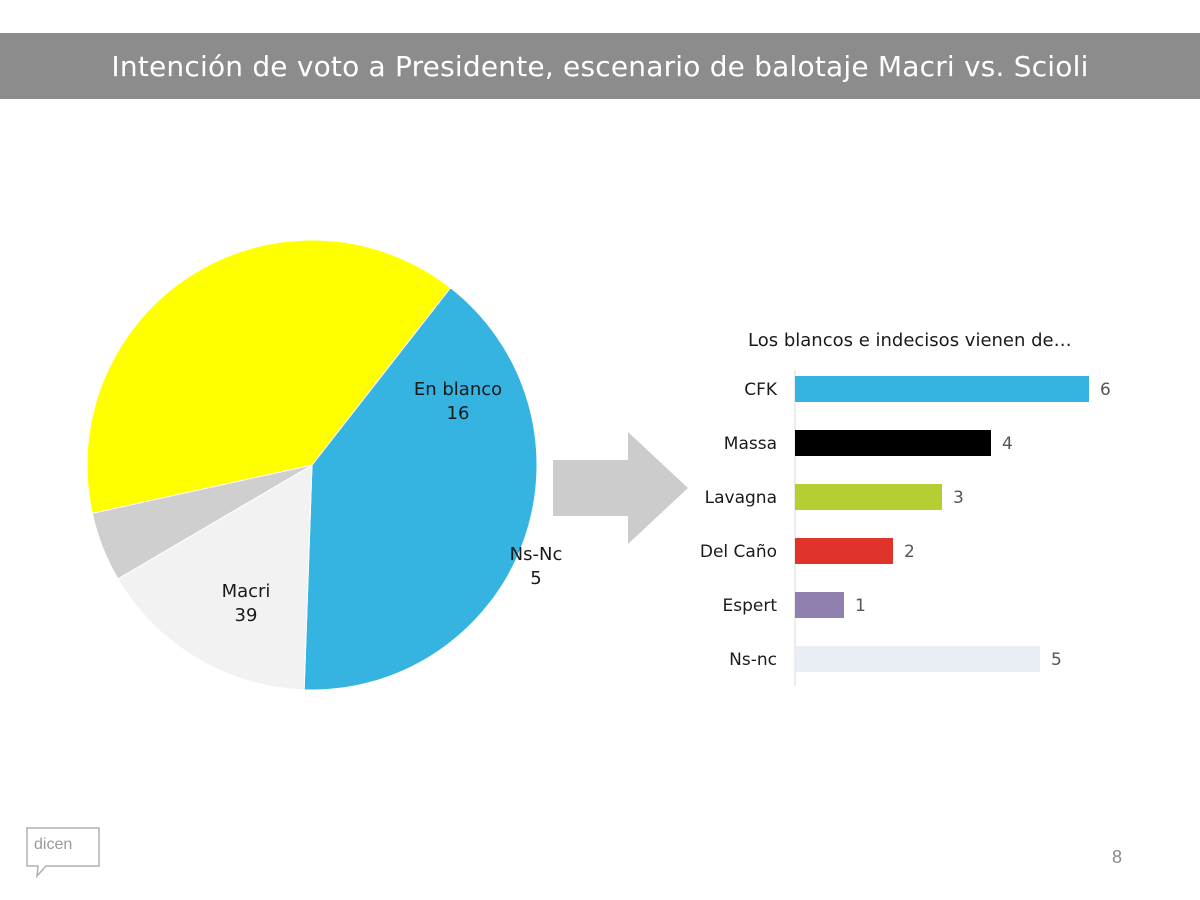 The width and height of the screenshot is (1200, 900). Describe the element at coordinates (269, 376) in the screenshot. I see `pie-slice-macri` at that location.